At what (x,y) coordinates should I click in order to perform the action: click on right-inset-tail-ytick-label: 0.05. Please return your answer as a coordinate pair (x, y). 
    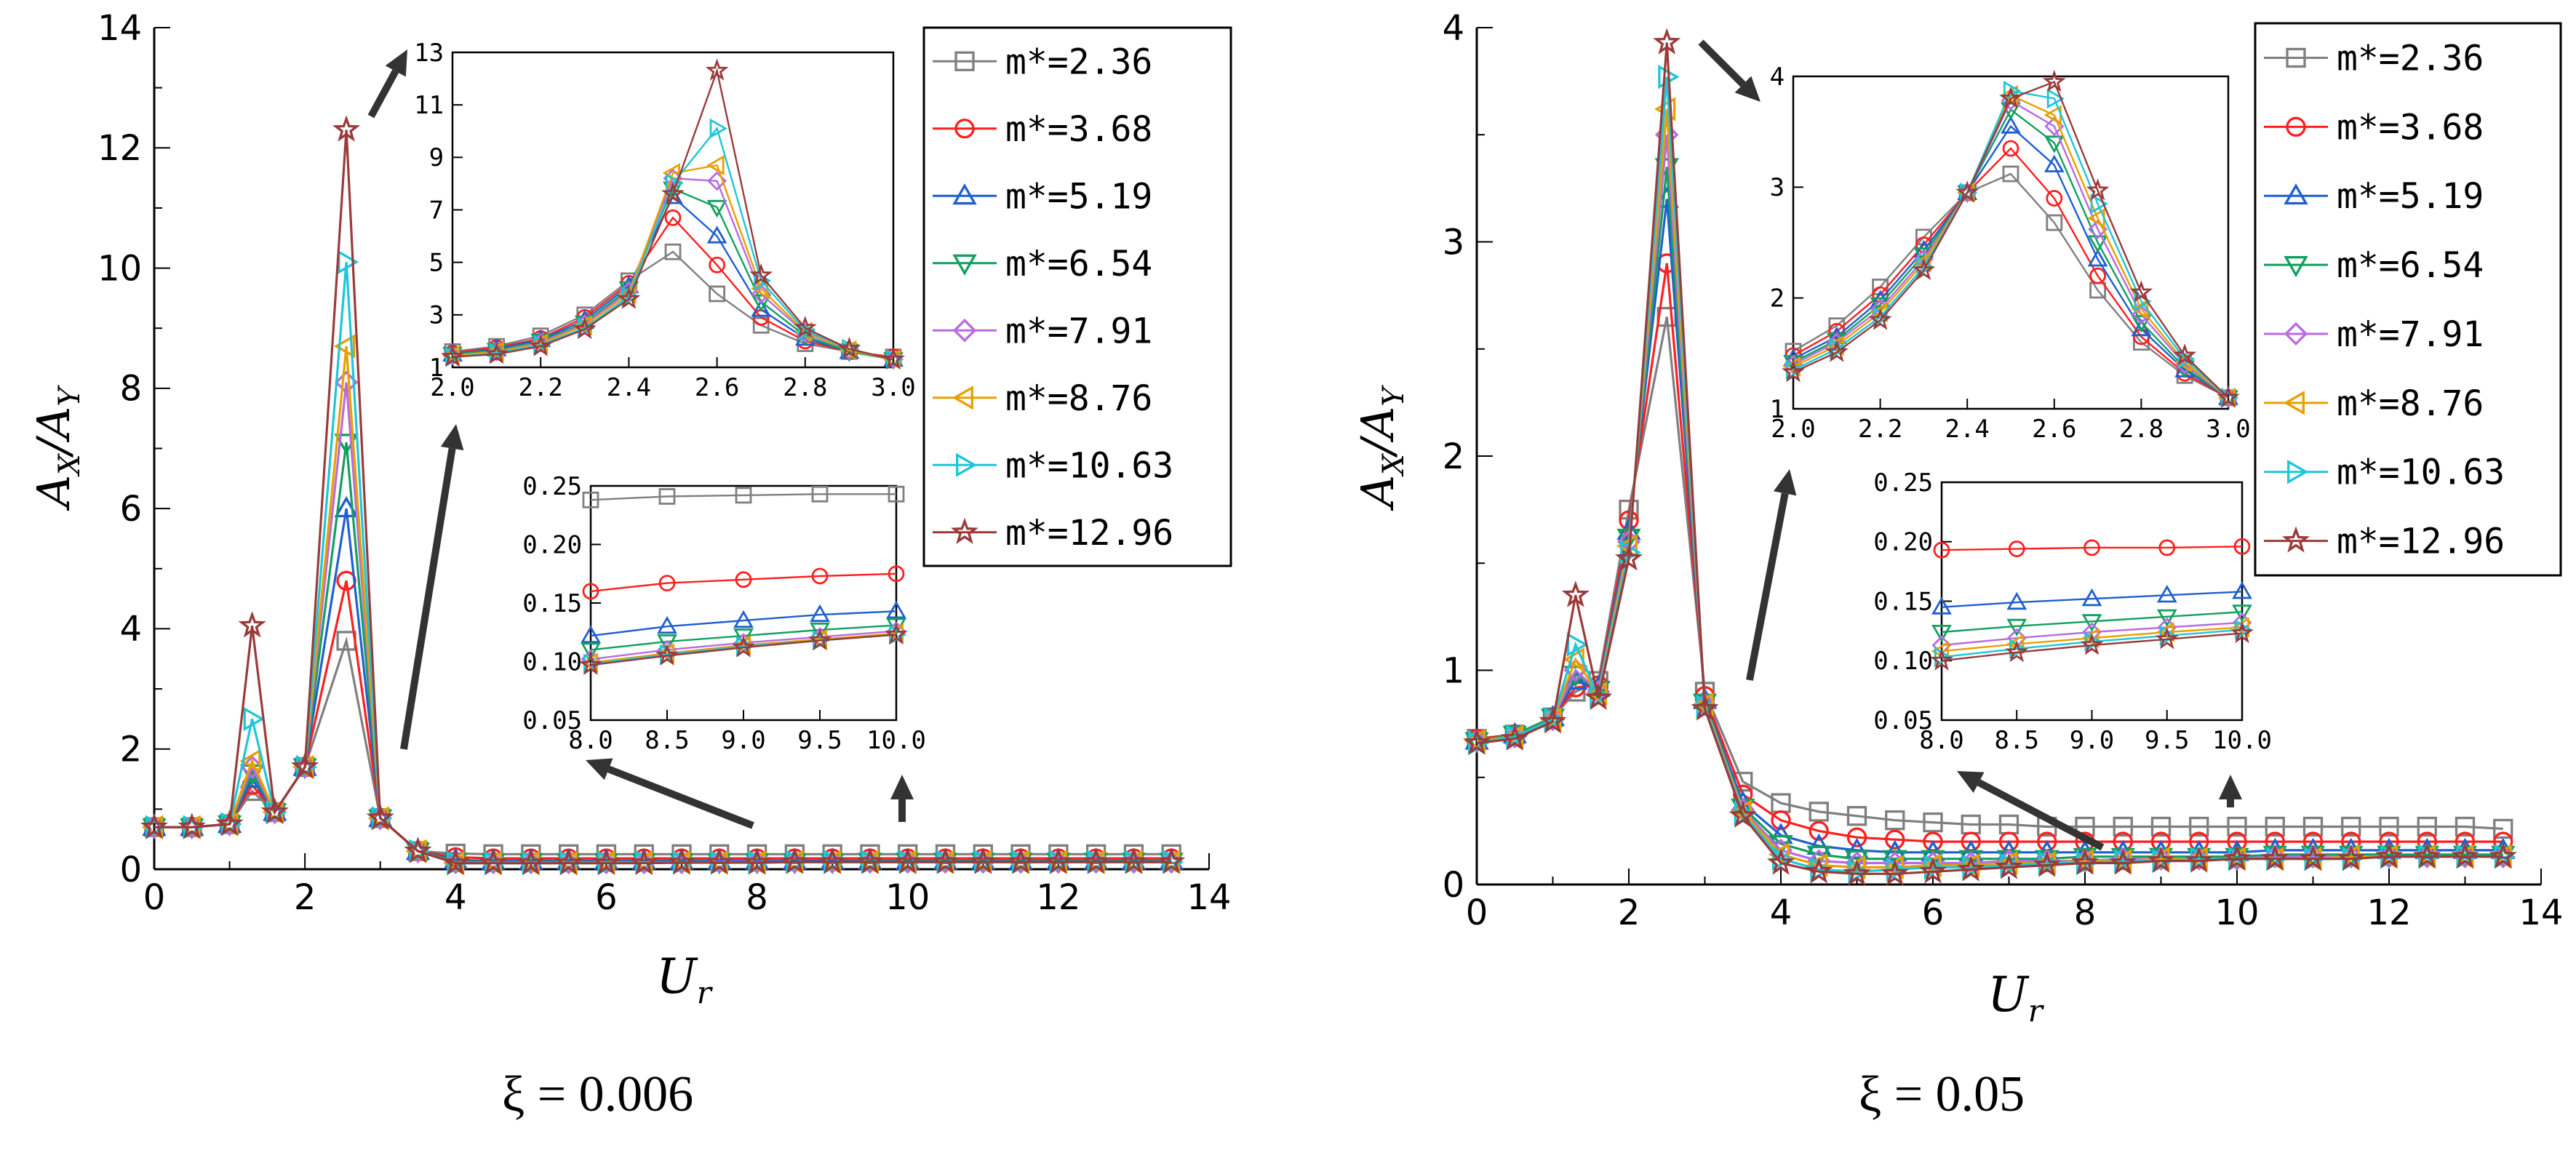
    Looking at the image, I should click on (1903, 721).